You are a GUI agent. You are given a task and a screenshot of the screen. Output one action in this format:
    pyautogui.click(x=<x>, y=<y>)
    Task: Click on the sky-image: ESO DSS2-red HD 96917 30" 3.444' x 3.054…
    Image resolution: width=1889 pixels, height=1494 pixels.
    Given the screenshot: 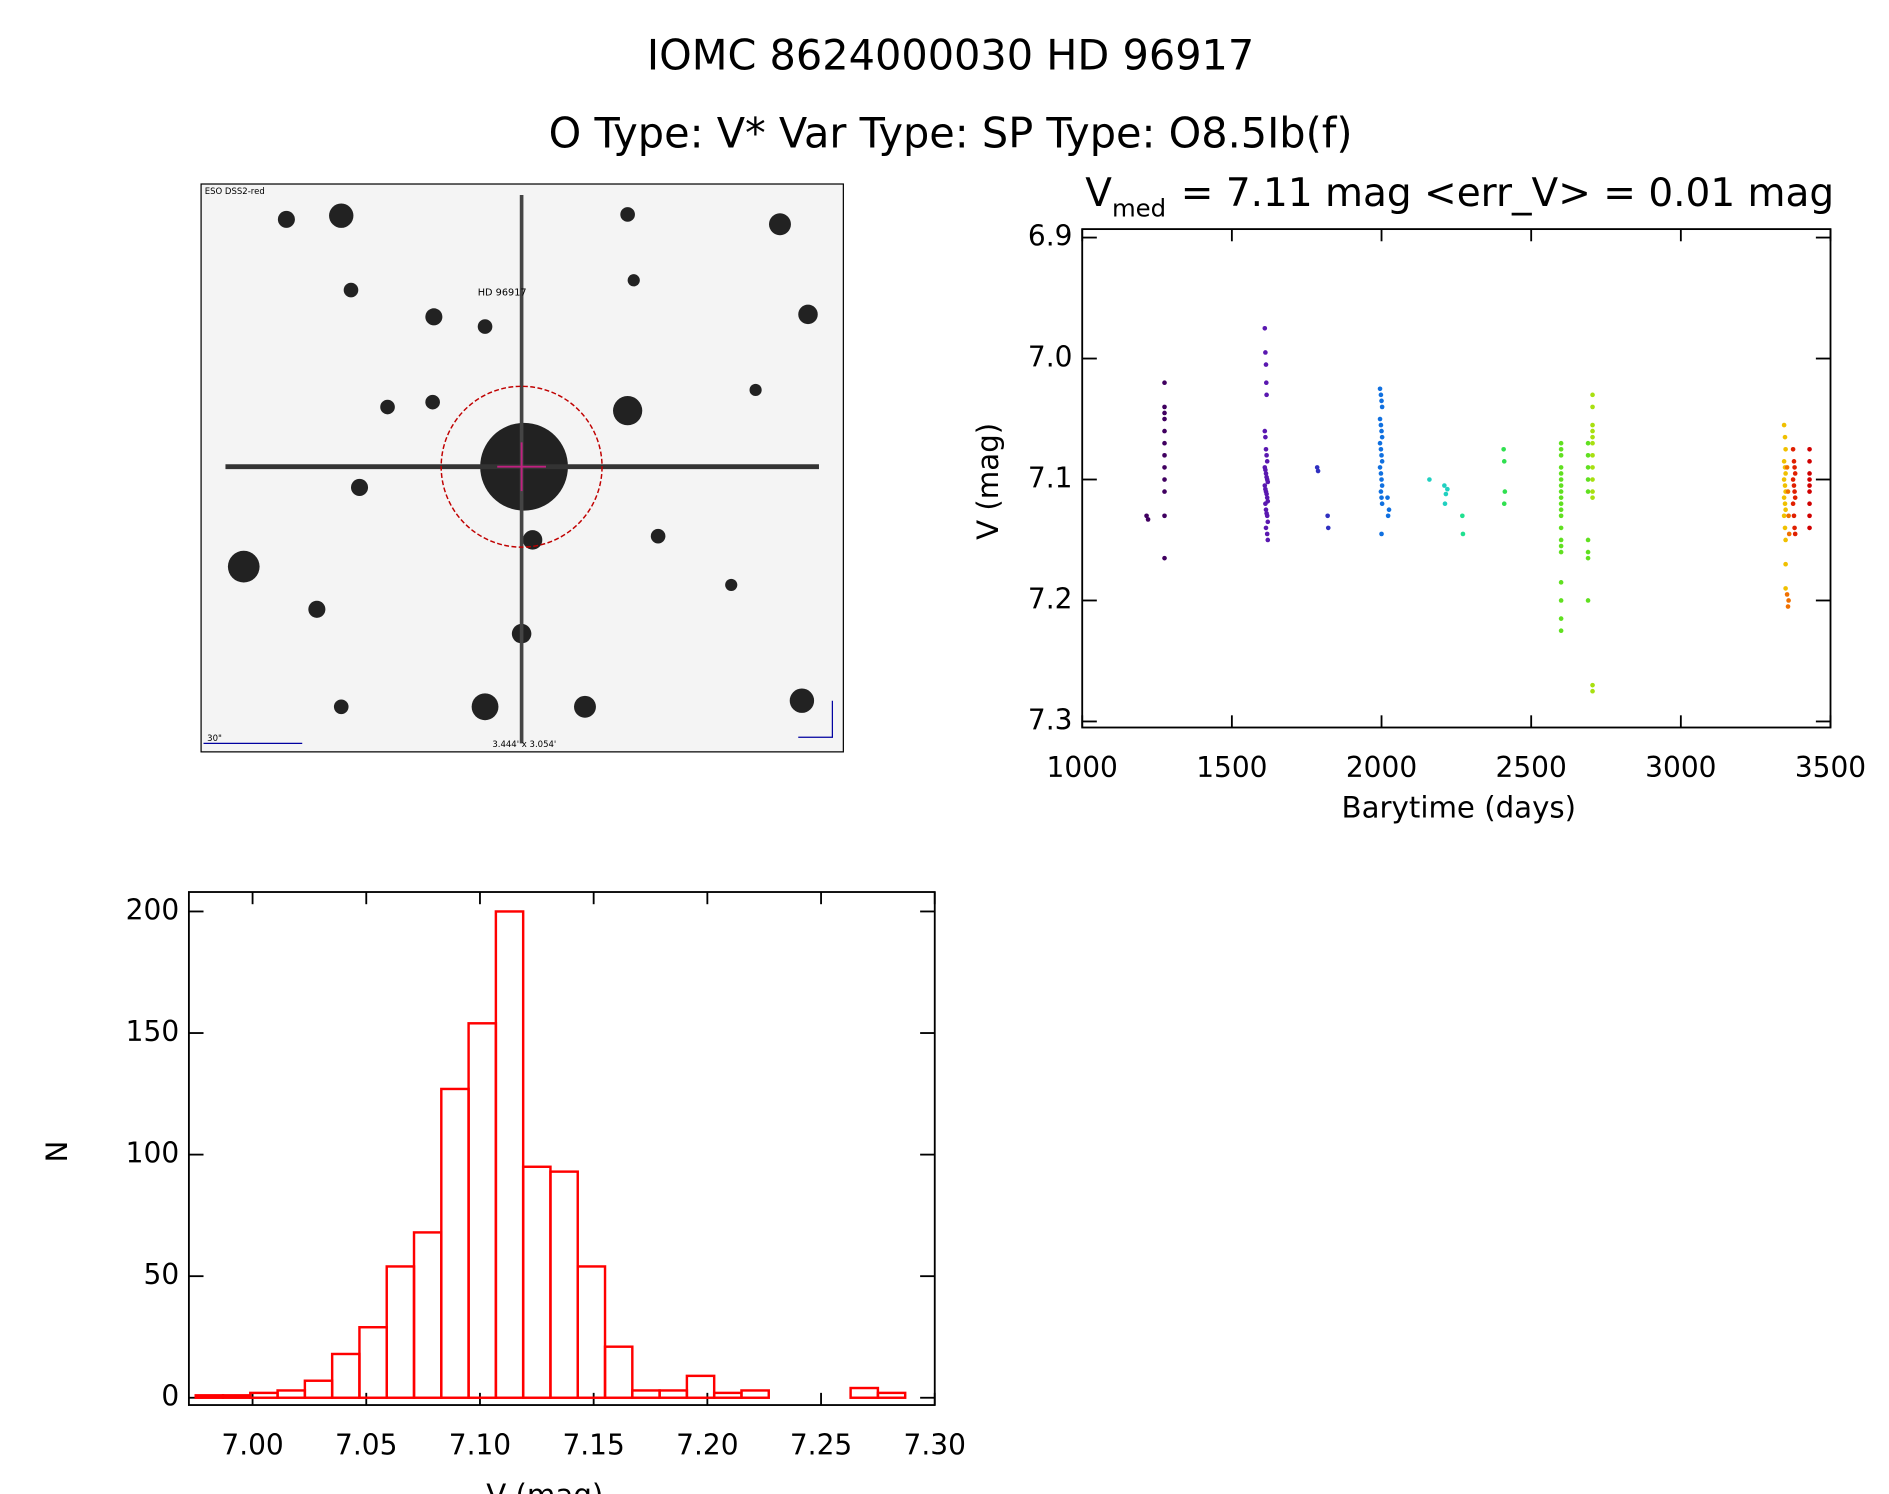 What is the action you would take?
    pyautogui.click(x=522, y=468)
    